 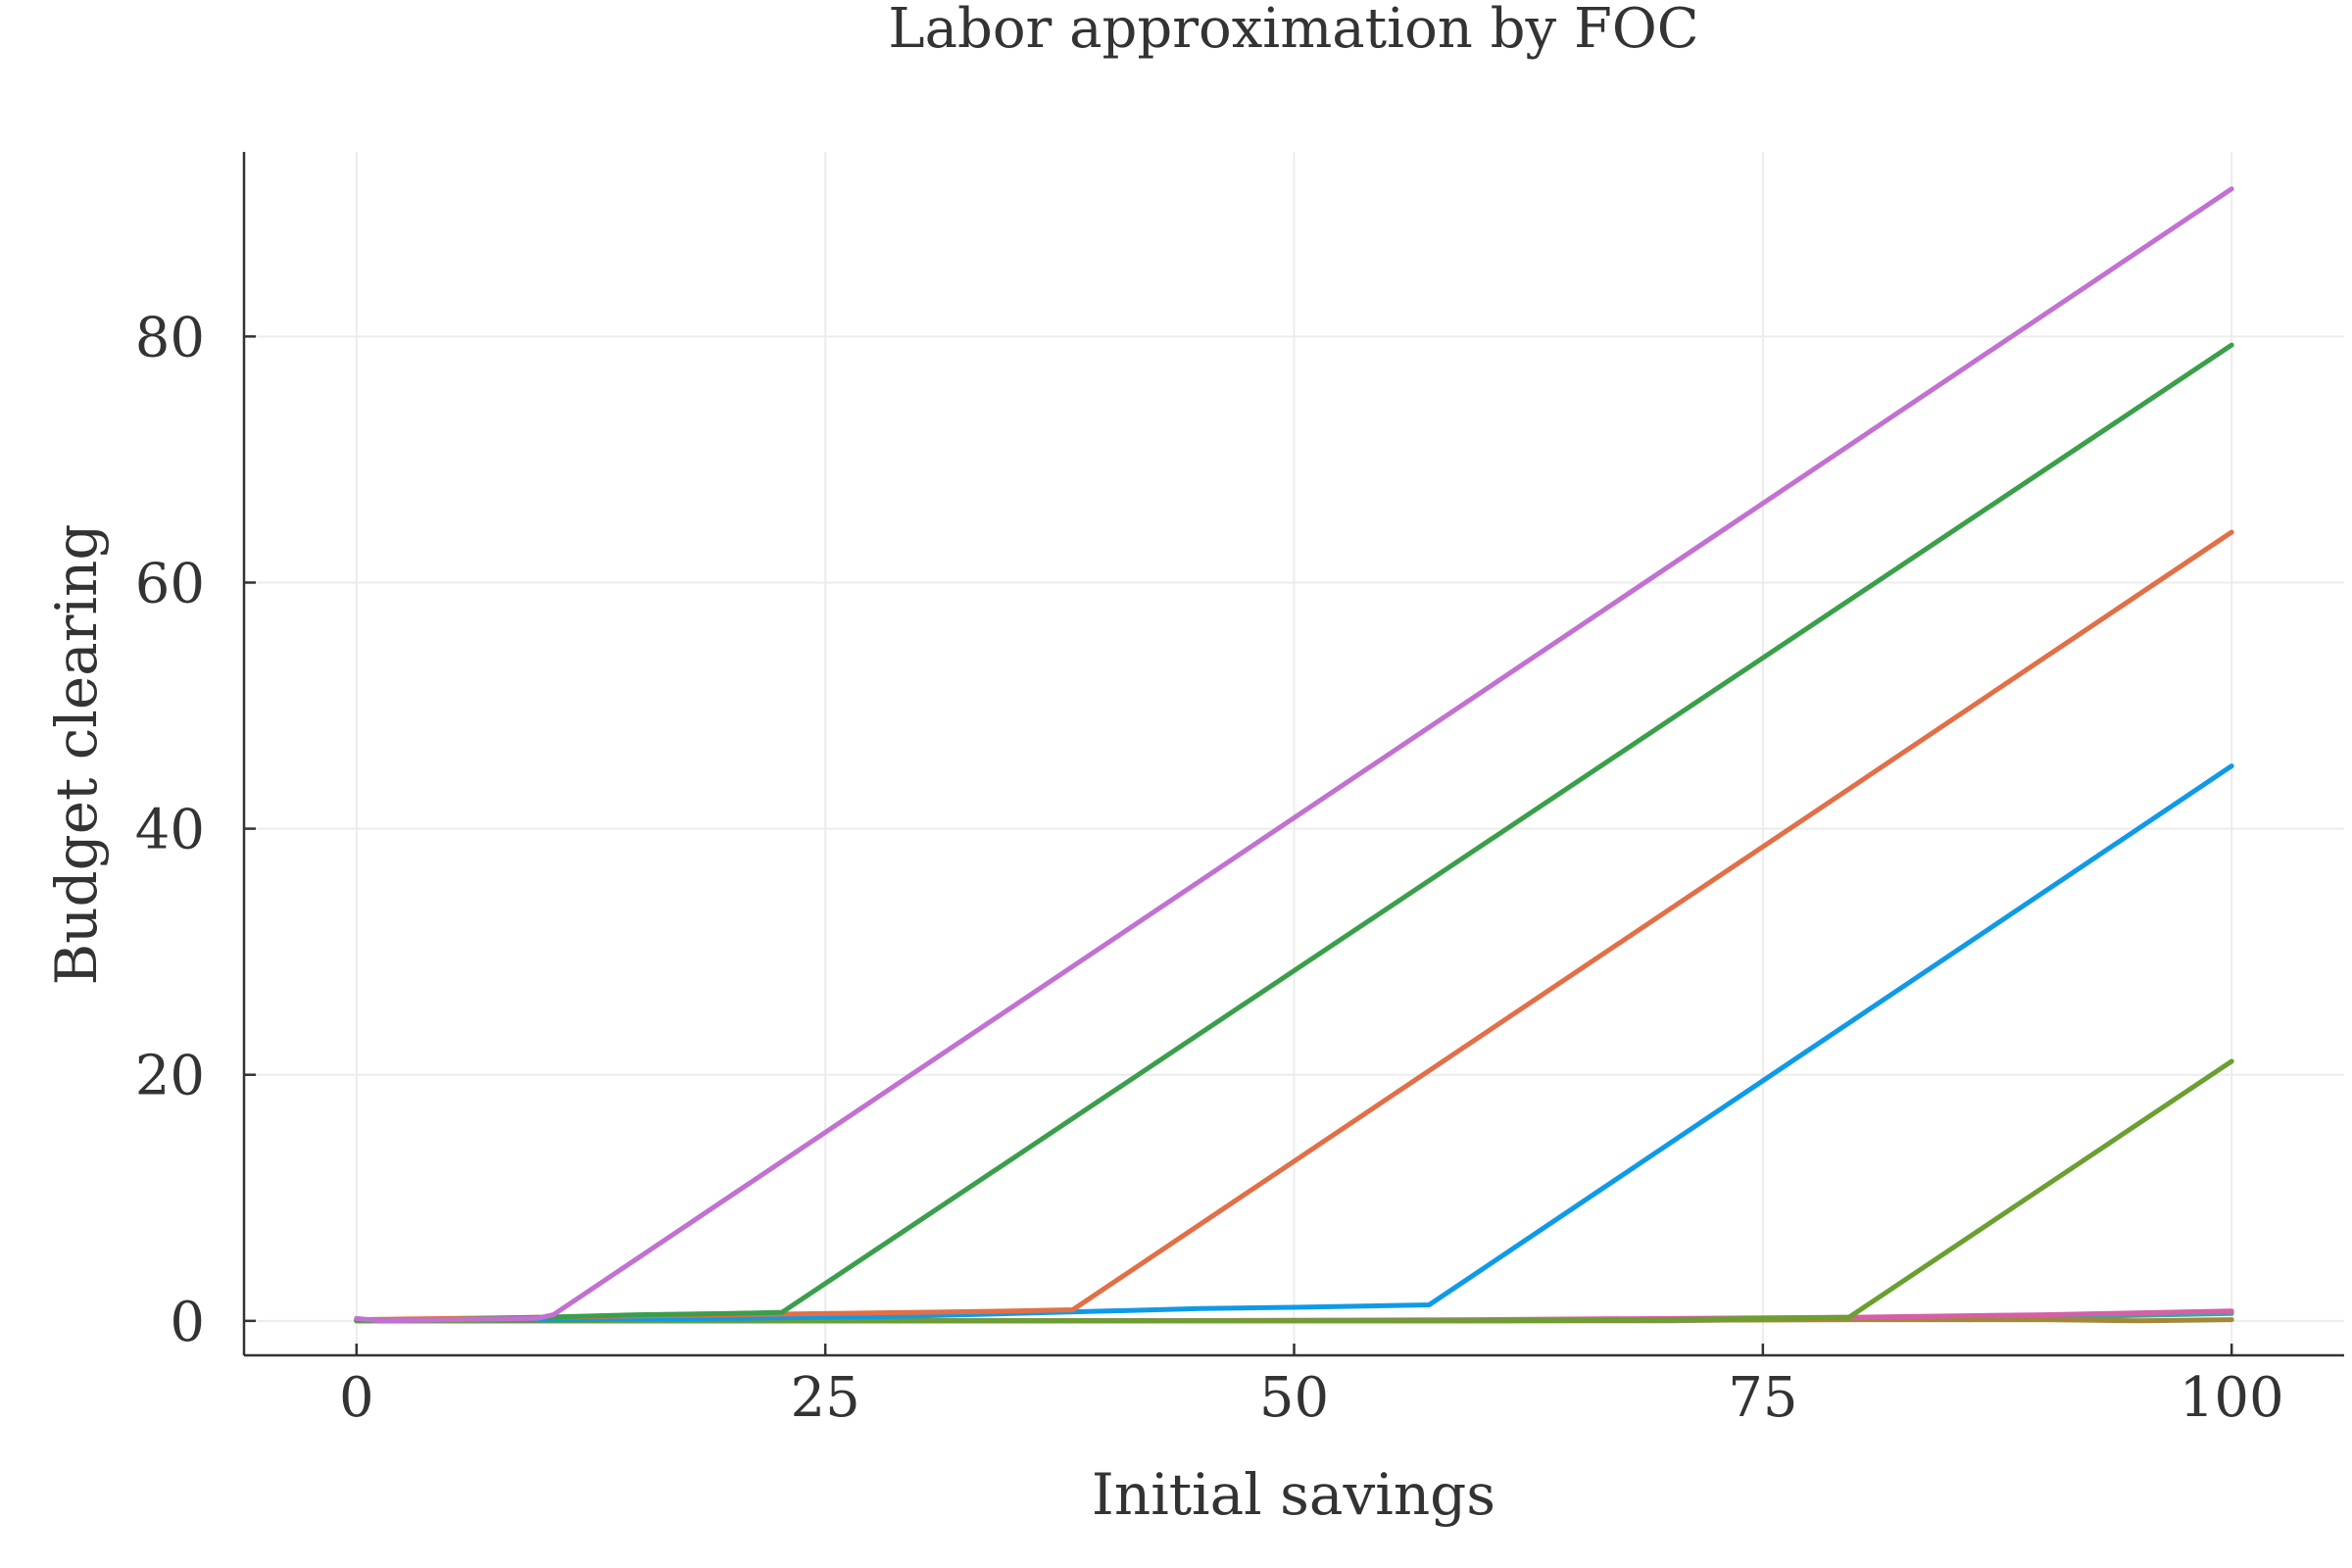 What do you see at coordinates (1294, 1398) in the screenshot?
I see `x-tick-label: 50` at bounding box center [1294, 1398].